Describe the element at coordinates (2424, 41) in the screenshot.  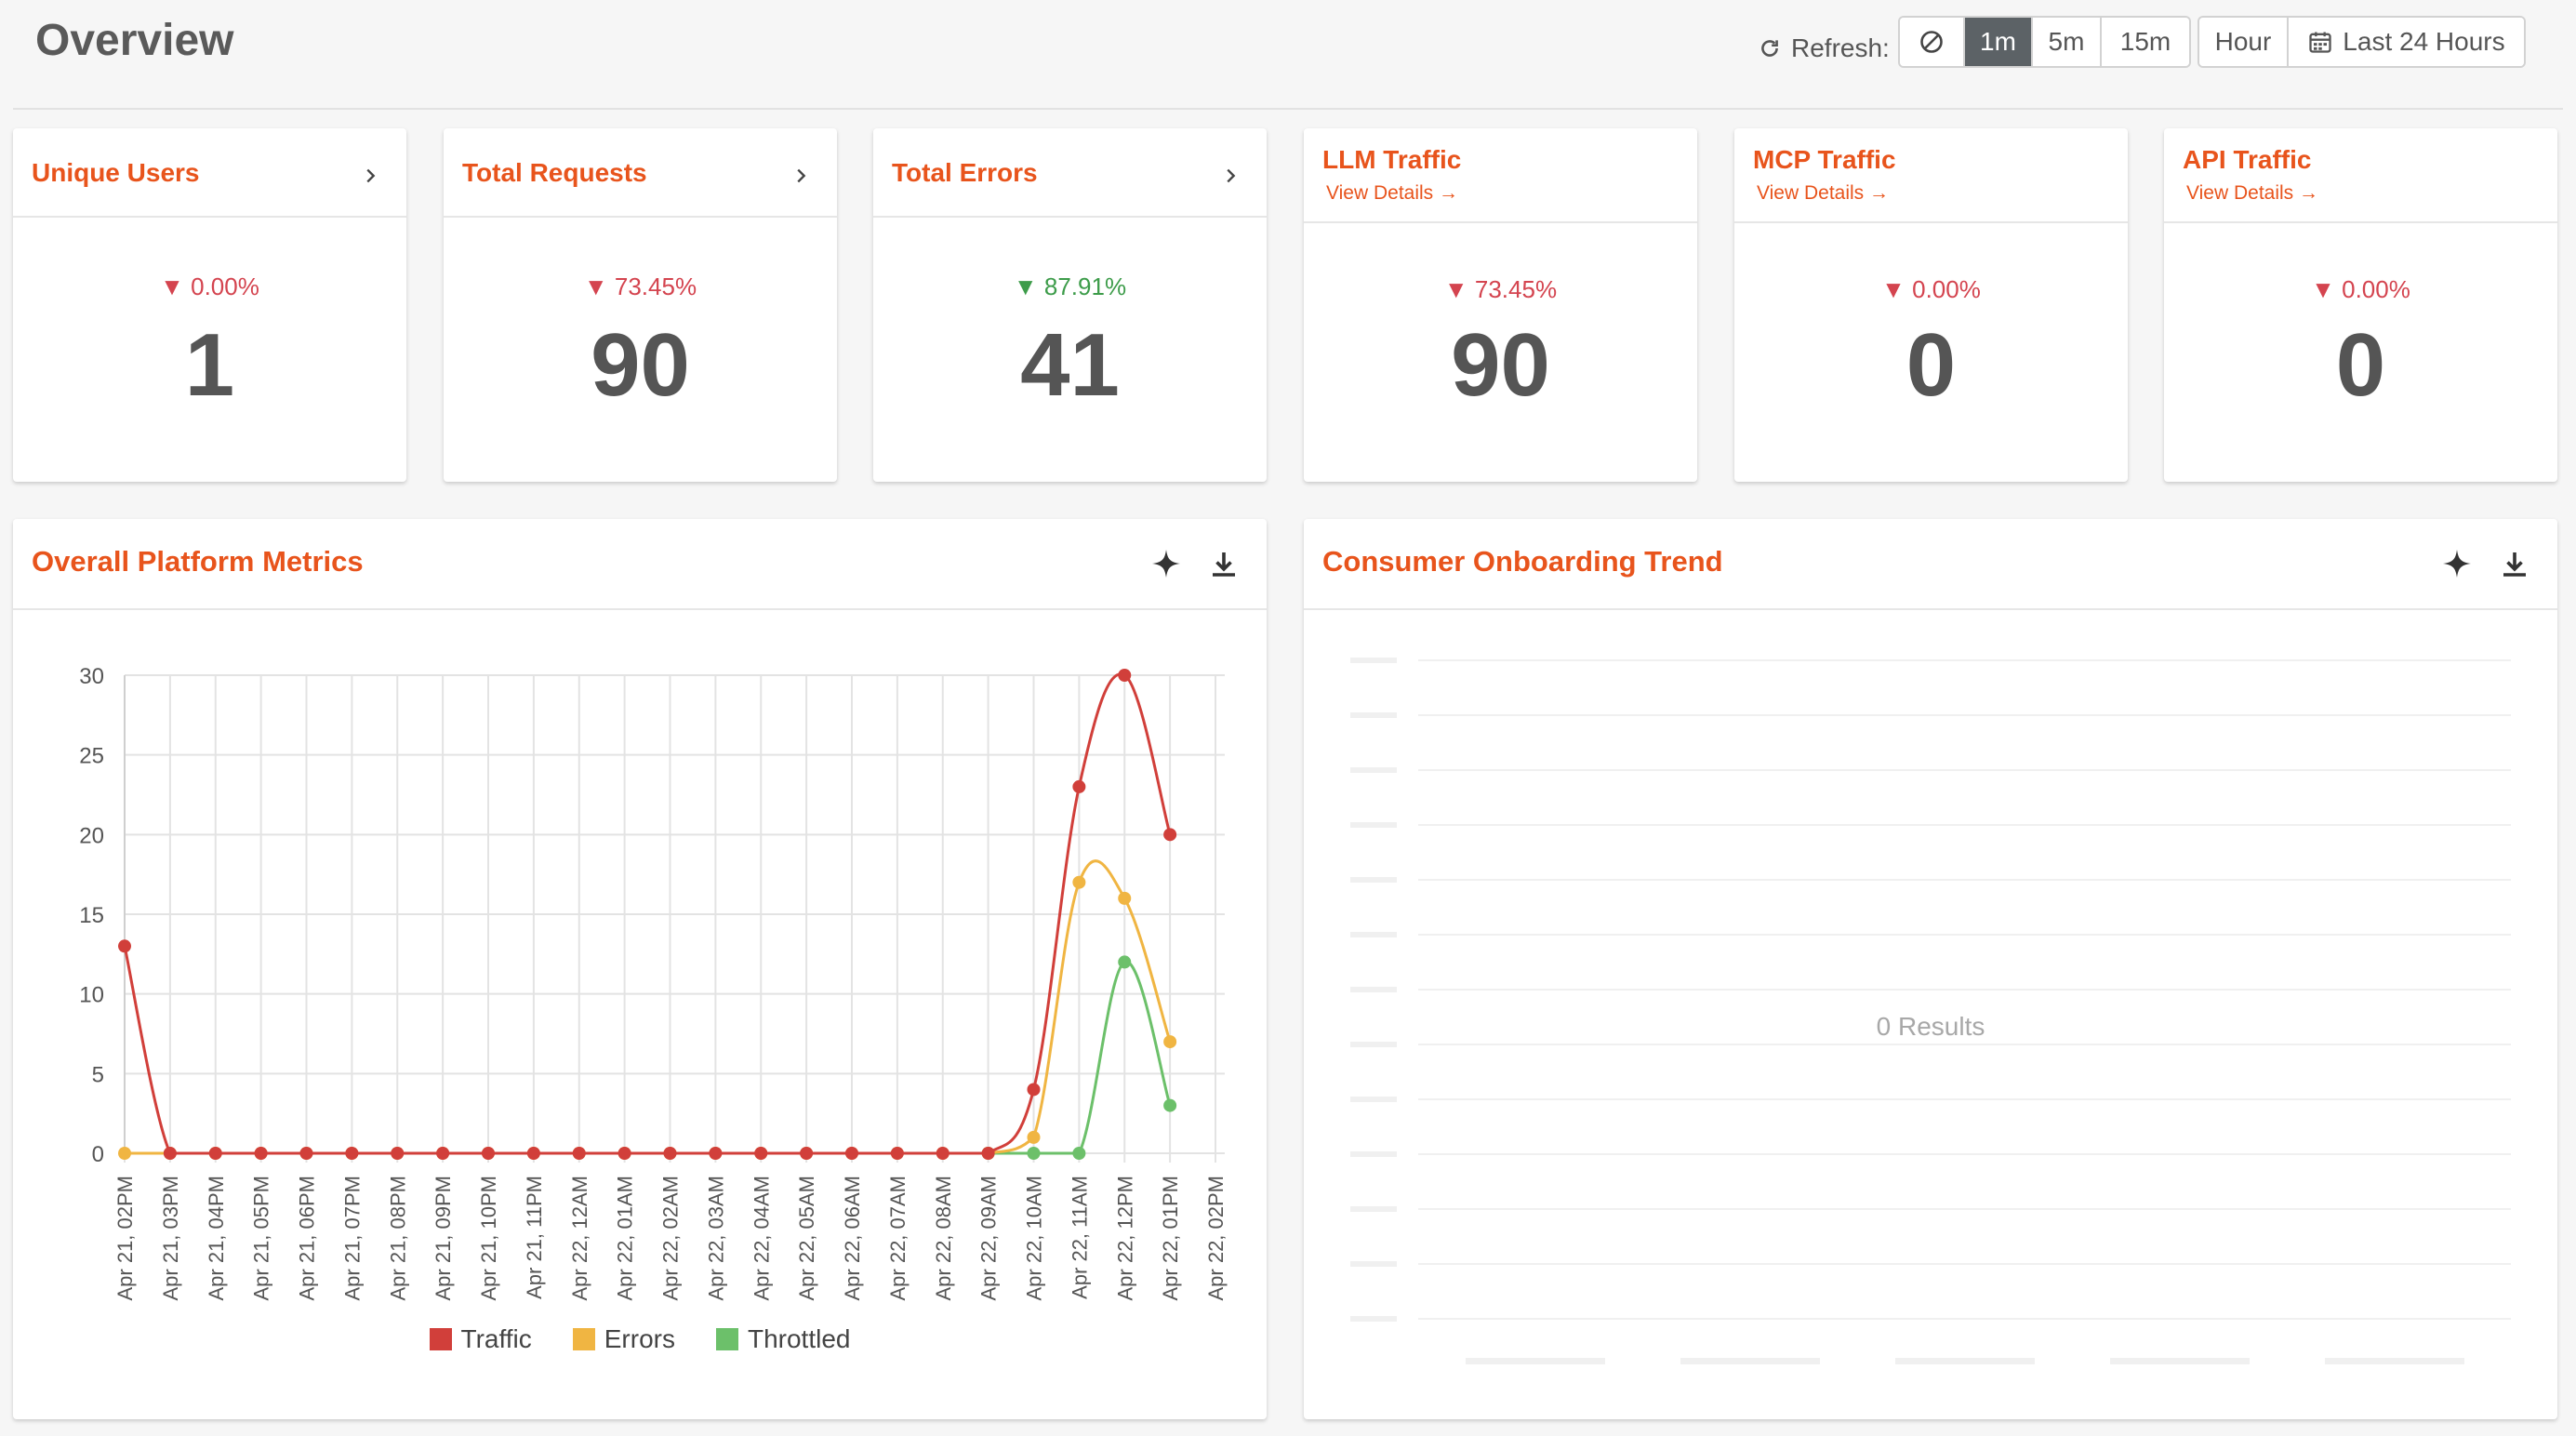
I see `time-range-label: Last 24 Hours` at that location.